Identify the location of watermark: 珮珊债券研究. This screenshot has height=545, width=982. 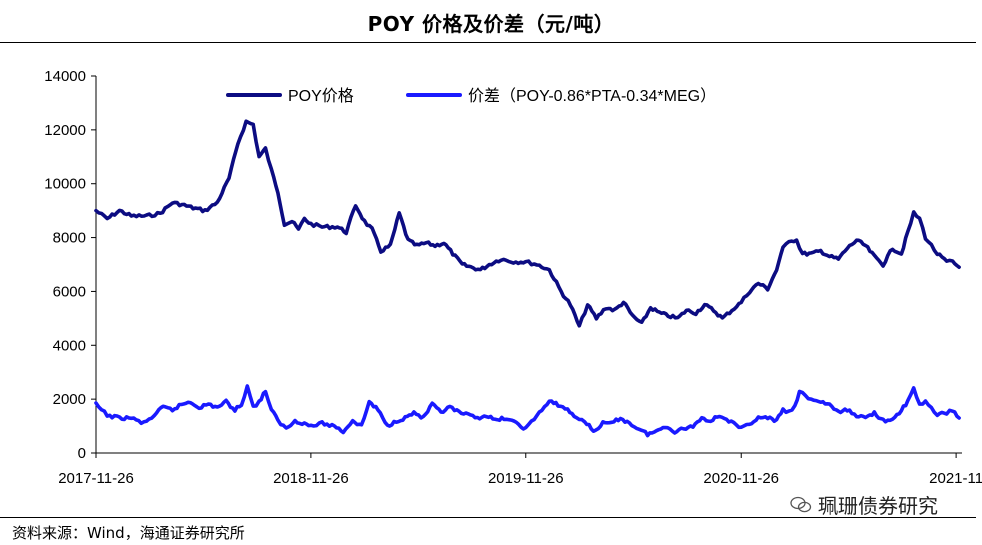
(864, 504).